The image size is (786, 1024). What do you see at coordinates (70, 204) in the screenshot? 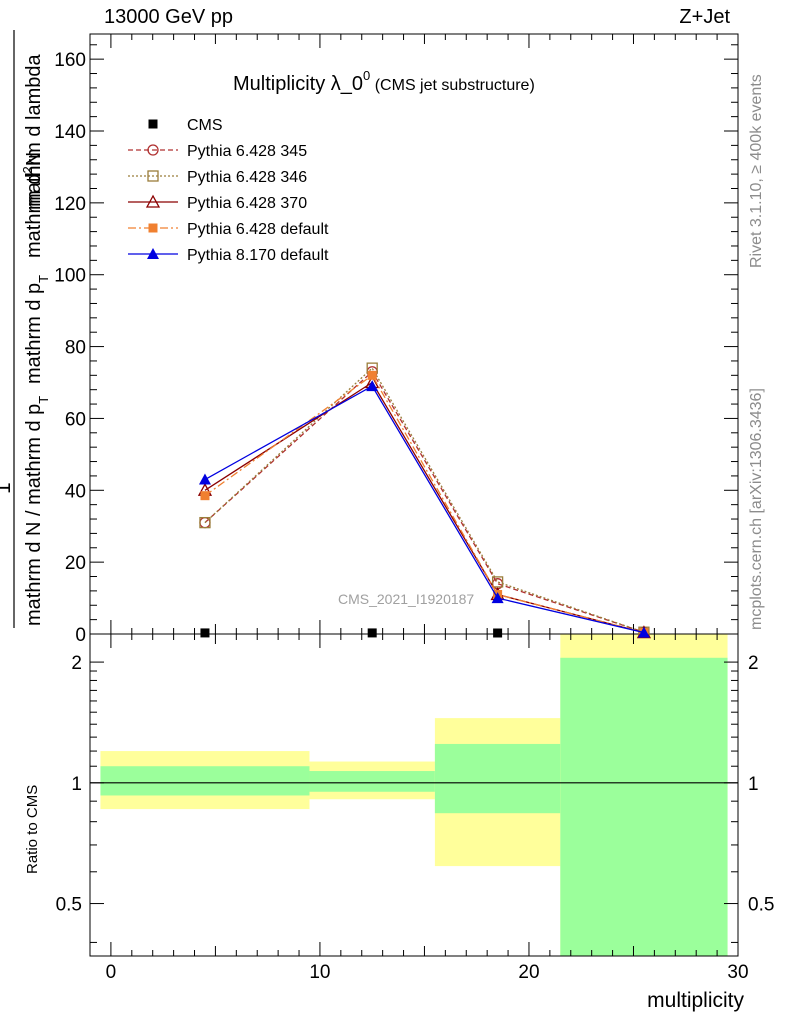
I see `main-y-tick-label: 120` at bounding box center [70, 204].